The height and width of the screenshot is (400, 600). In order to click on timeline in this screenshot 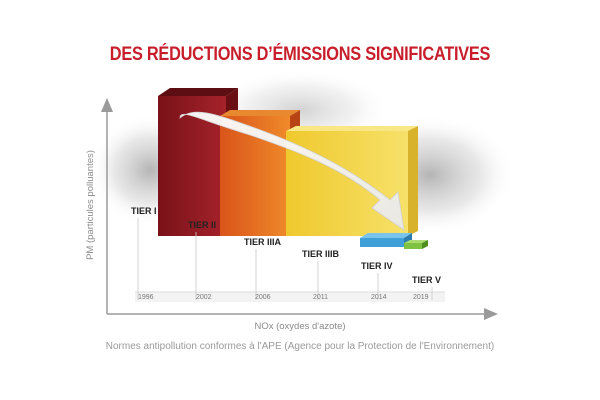, I will do `click(290, 296)`.